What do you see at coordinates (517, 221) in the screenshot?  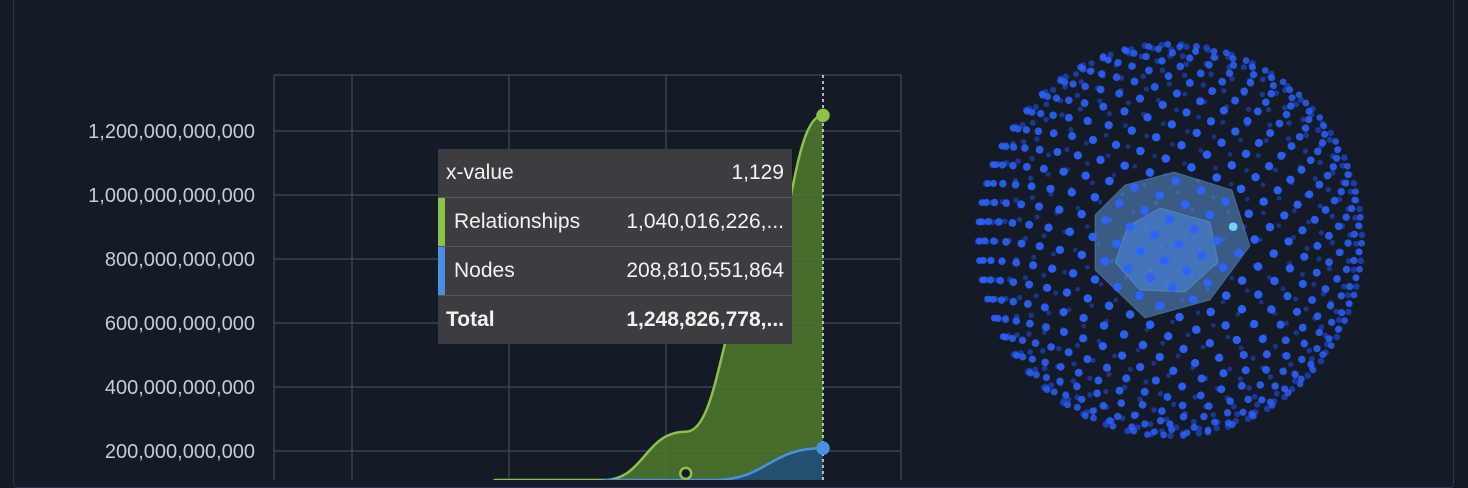 I see `tooltip-series-label: Relationships` at bounding box center [517, 221].